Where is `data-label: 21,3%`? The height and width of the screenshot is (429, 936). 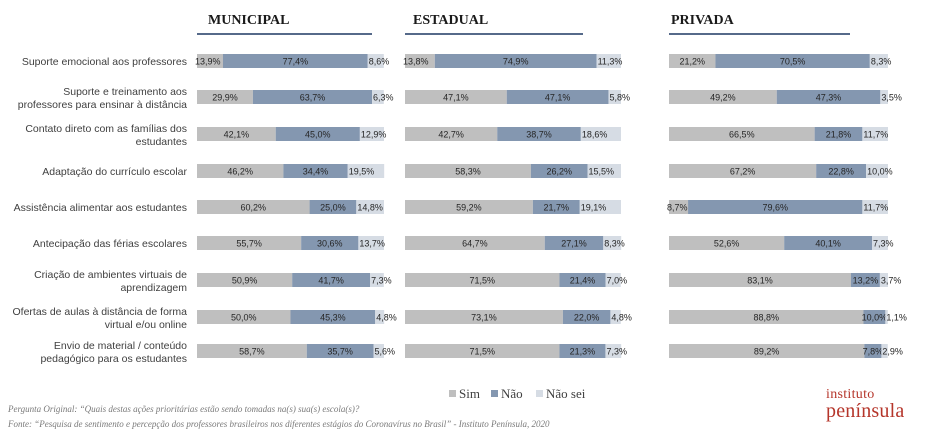 data-label: 21,3% is located at coordinates (583, 352).